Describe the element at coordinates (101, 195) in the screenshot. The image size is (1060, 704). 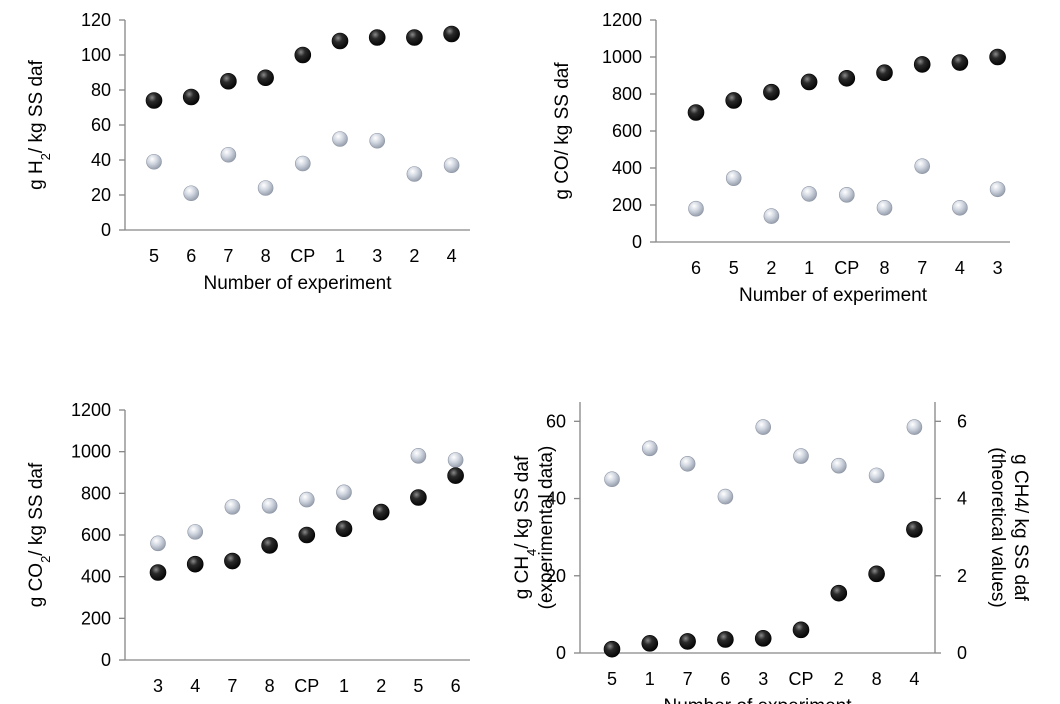
I see `y-tick-label: 20` at that location.